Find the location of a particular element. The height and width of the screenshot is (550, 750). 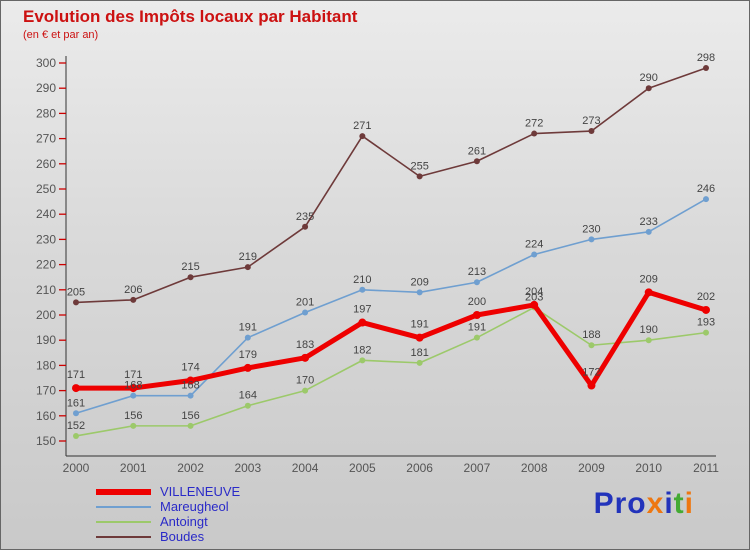

svg-text: 2002 is located at coordinates (190, 468).